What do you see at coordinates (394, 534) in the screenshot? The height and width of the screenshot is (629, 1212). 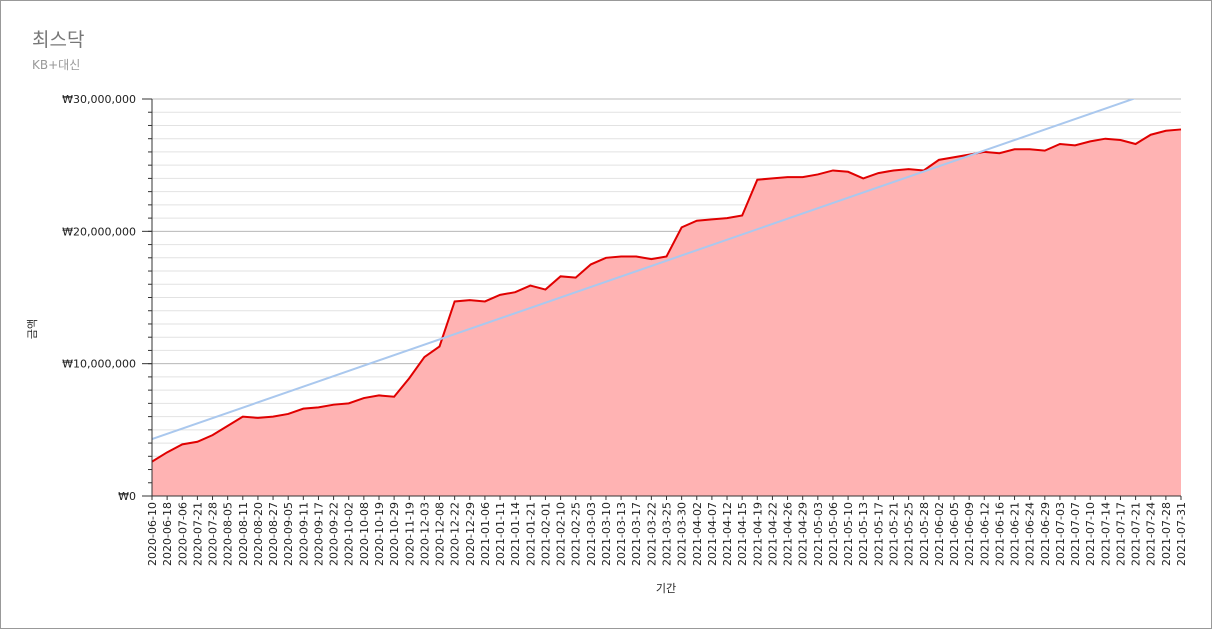 I see `x-tick-label: 2020-10-29` at bounding box center [394, 534].